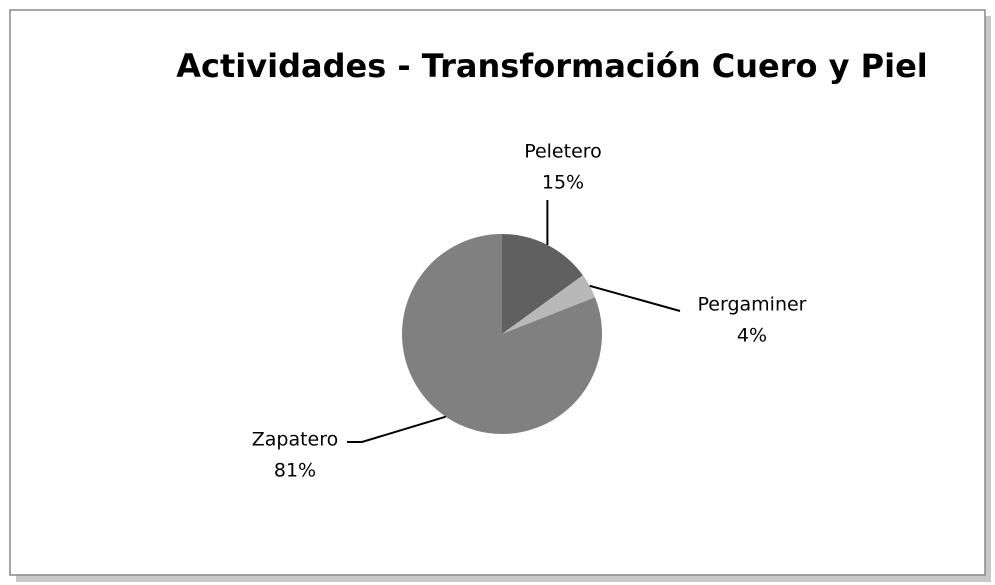 The height and width of the screenshot is (585, 995). What do you see at coordinates (563, 183) in the screenshot?
I see `slice-value-label: 15%` at bounding box center [563, 183].